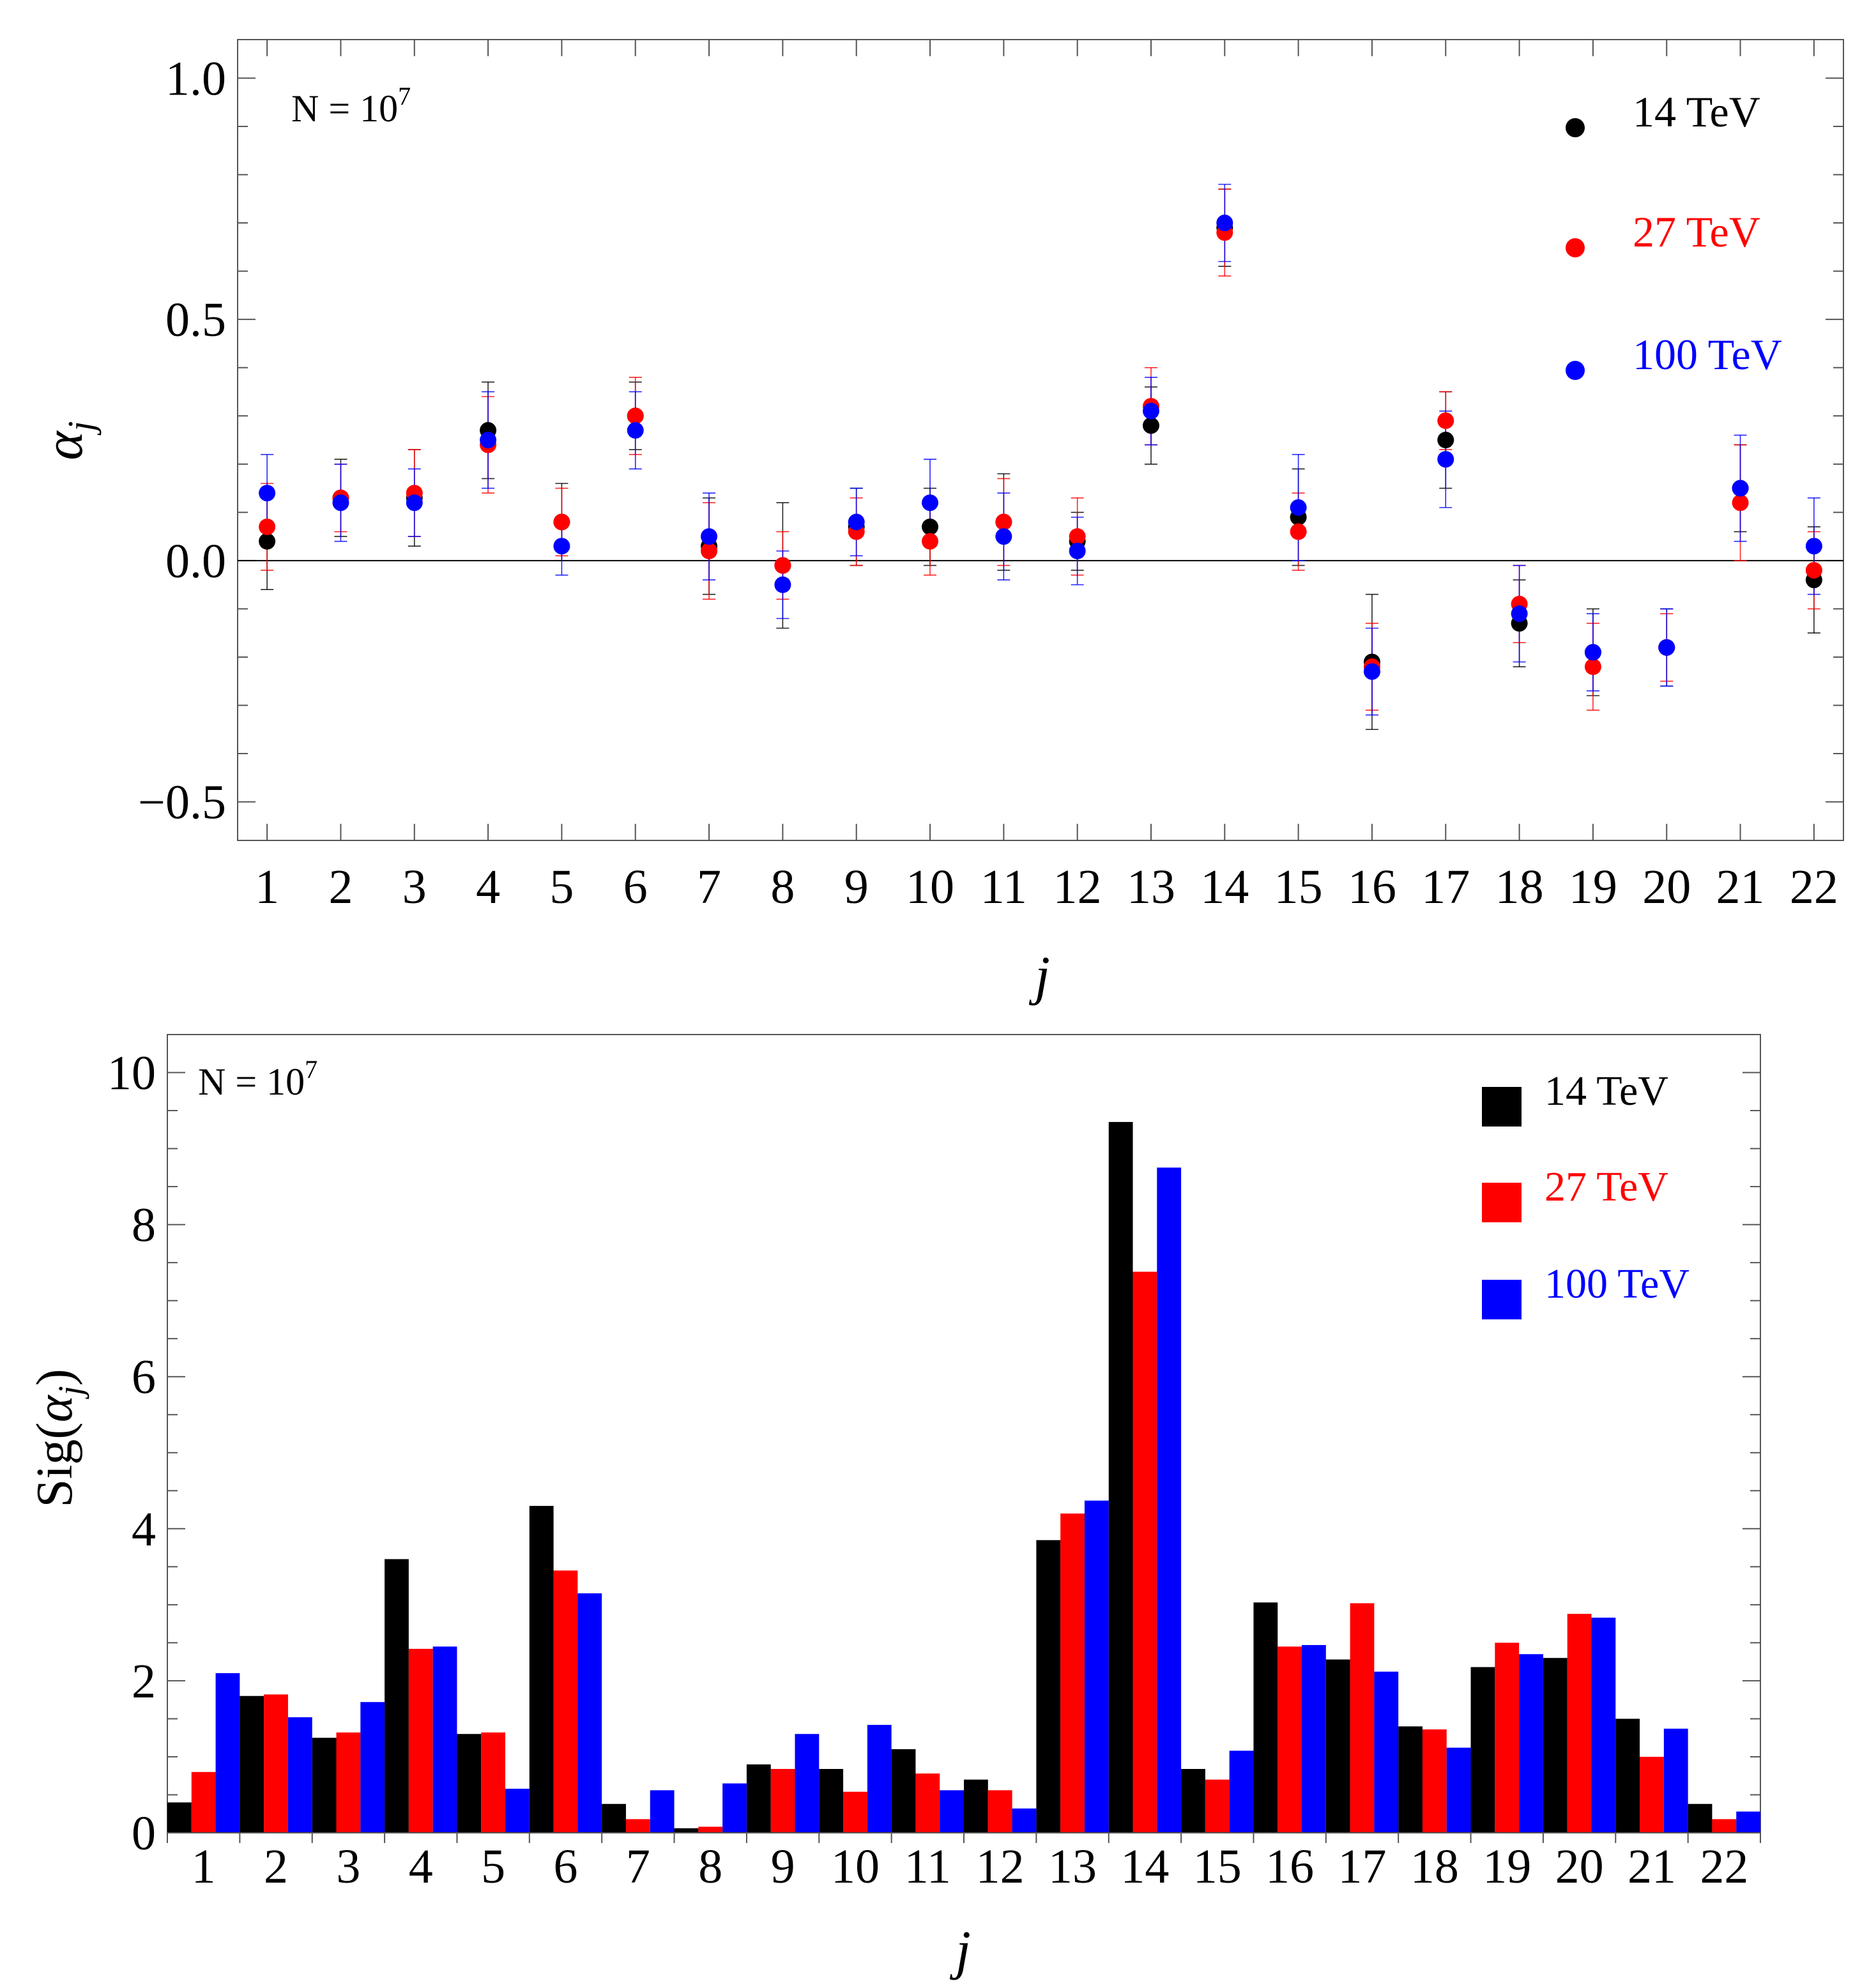 The width and height of the screenshot is (1869, 1988). I want to click on y-tick-label: 1.0, so click(195, 78).